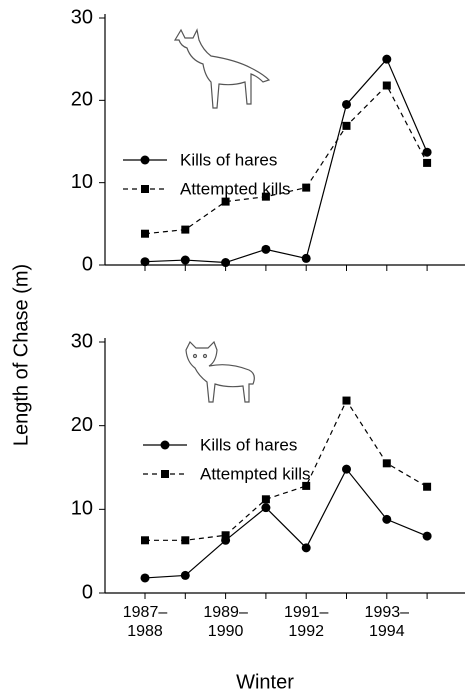 The width and height of the screenshot is (472, 696). Describe the element at coordinates (222, 68) in the screenshot. I see `wolf-icon` at that location.